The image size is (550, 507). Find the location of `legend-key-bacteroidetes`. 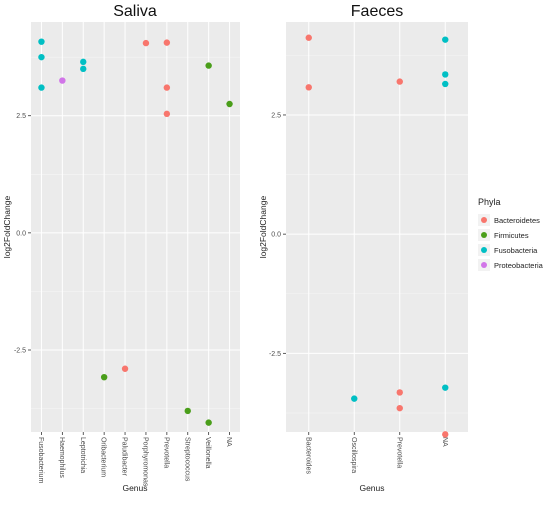

legend-key-bacteroidetes is located at coordinates (484, 220).